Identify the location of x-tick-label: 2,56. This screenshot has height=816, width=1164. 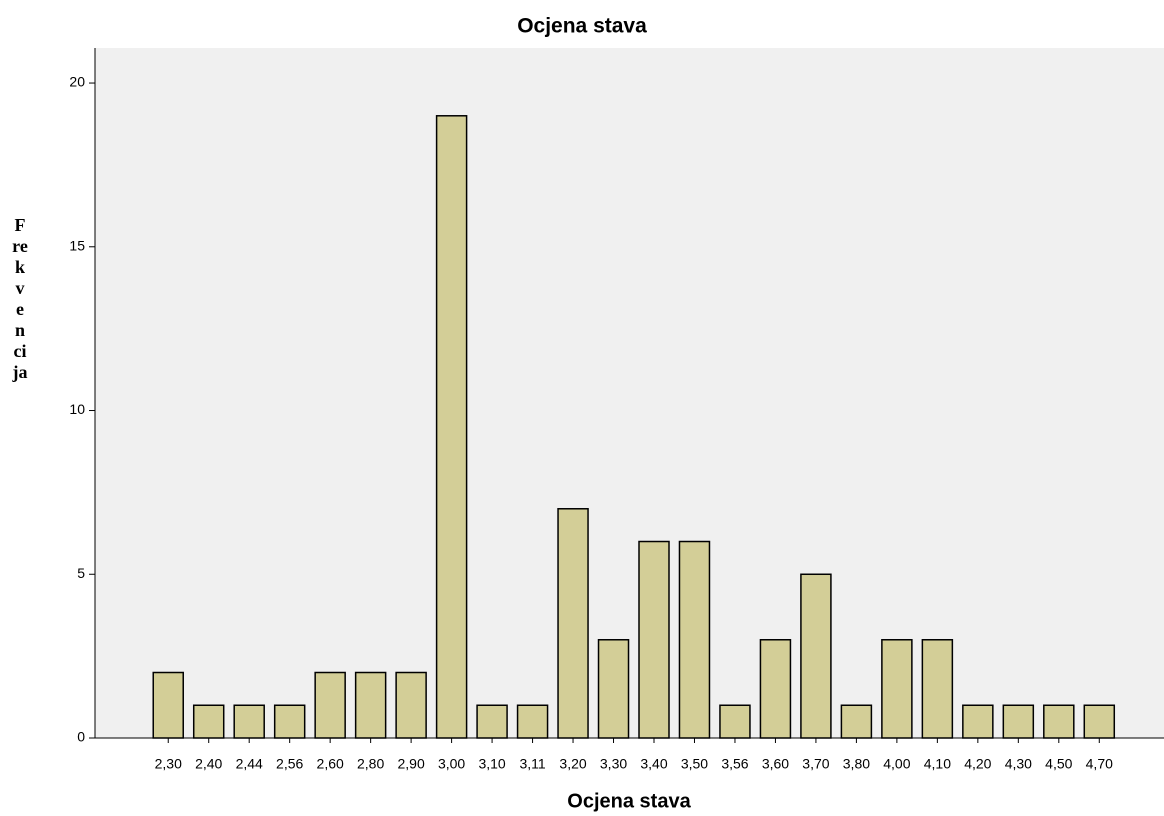
(289, 764).